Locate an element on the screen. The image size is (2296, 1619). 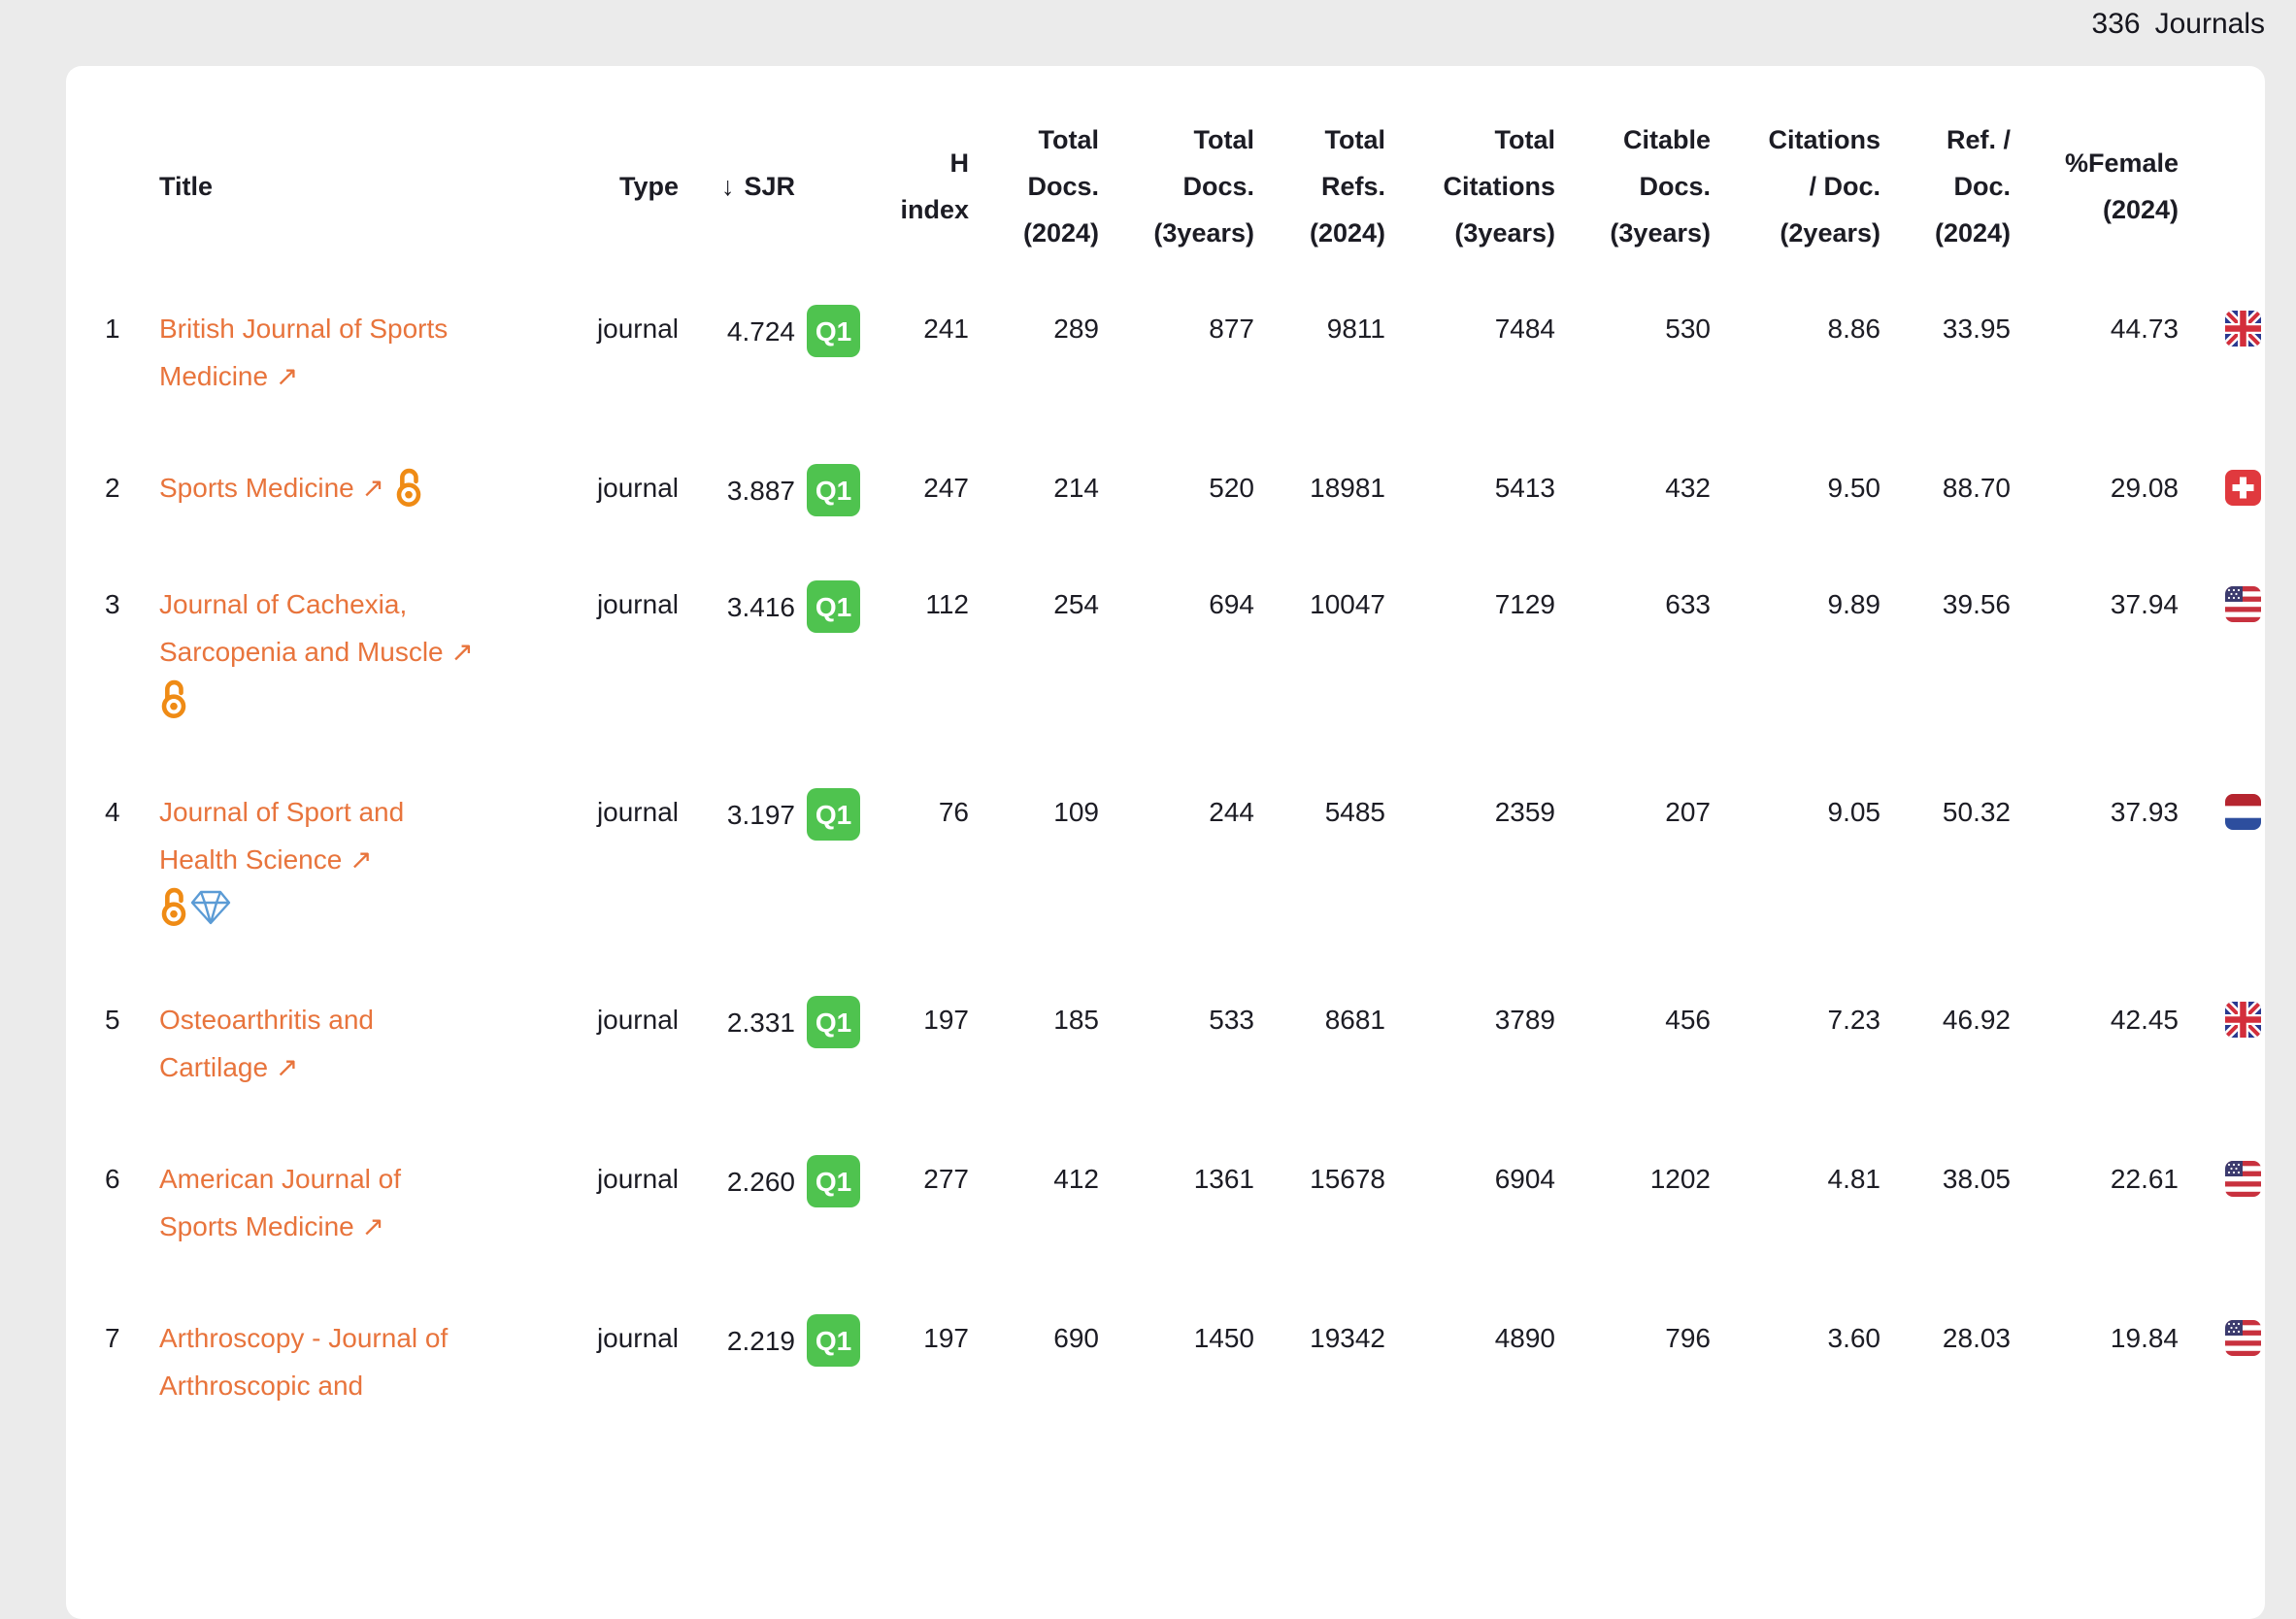
flag-netherlands-icon is located at coordinates (2243, 812).